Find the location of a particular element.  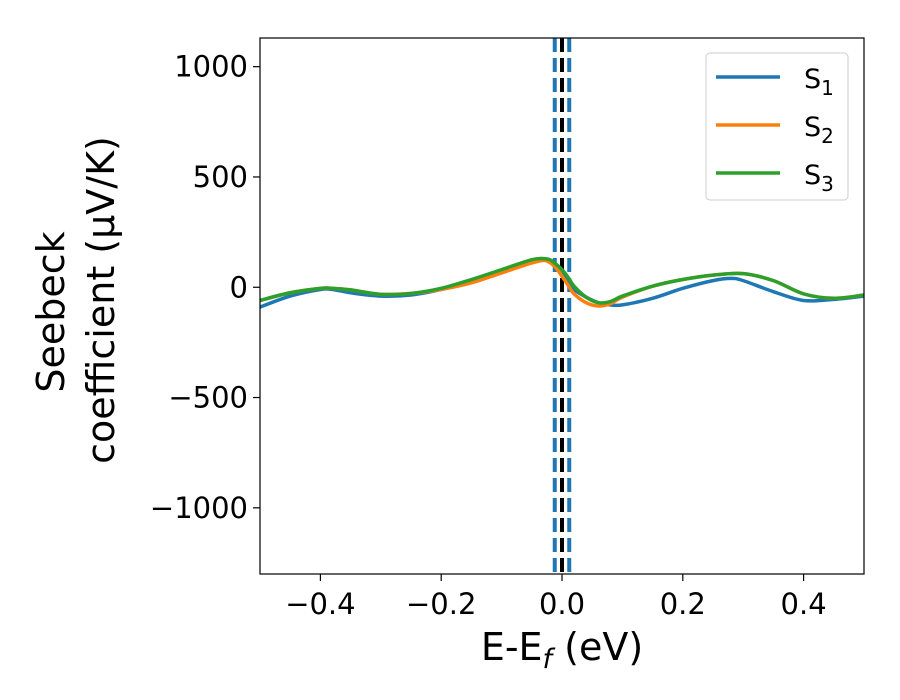

legend: S1 S2 S3 is located at coordinates (777, 126).